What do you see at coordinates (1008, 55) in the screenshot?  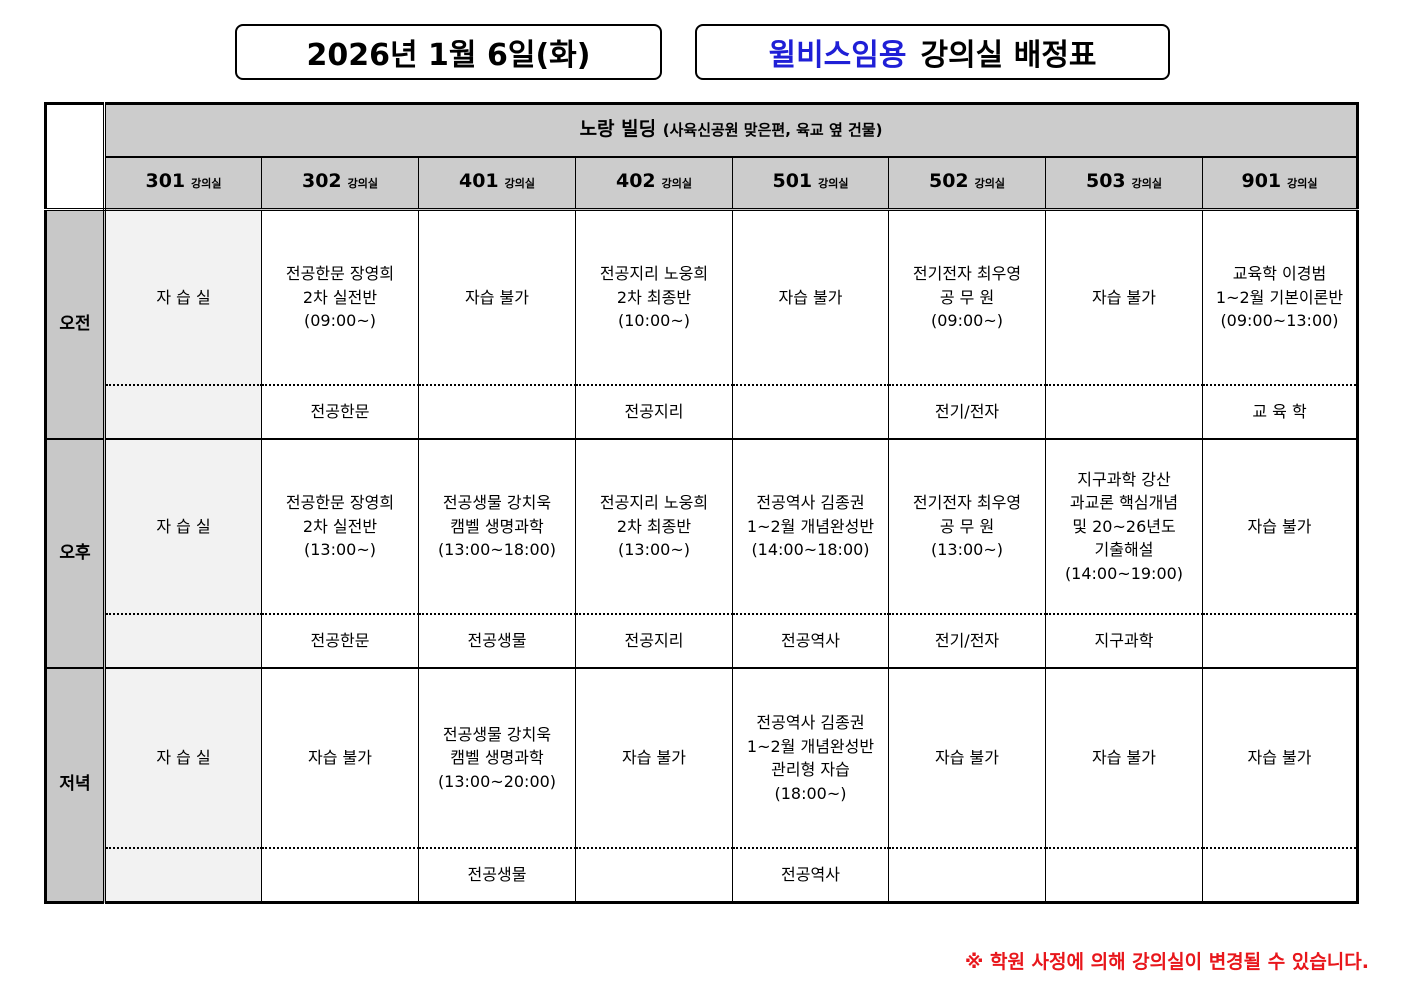 I see `schedule-title: 강의실 배정표` at bounding box center [1008, 55].